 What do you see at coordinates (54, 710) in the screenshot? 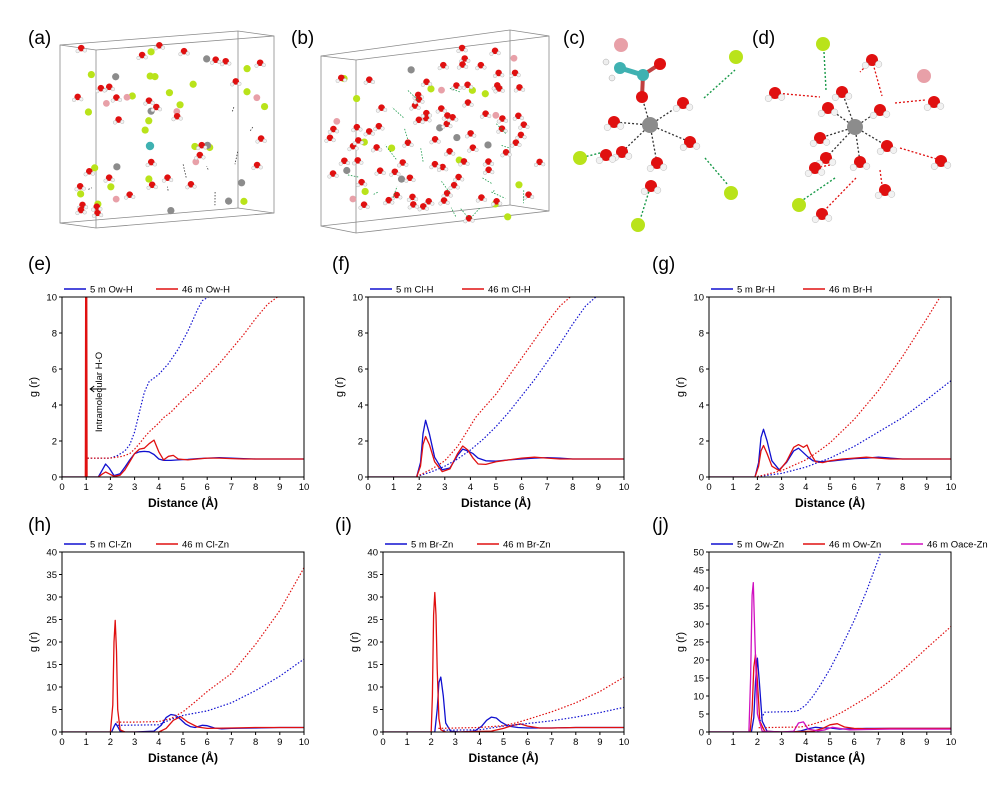
I see `y-tick-label: 5` at bounding box center [54, 710].